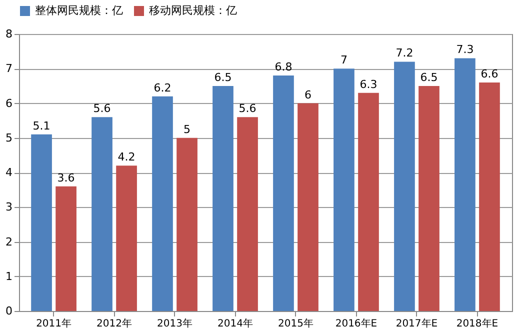  I want to click on data-label: 6, so click(308, 95).